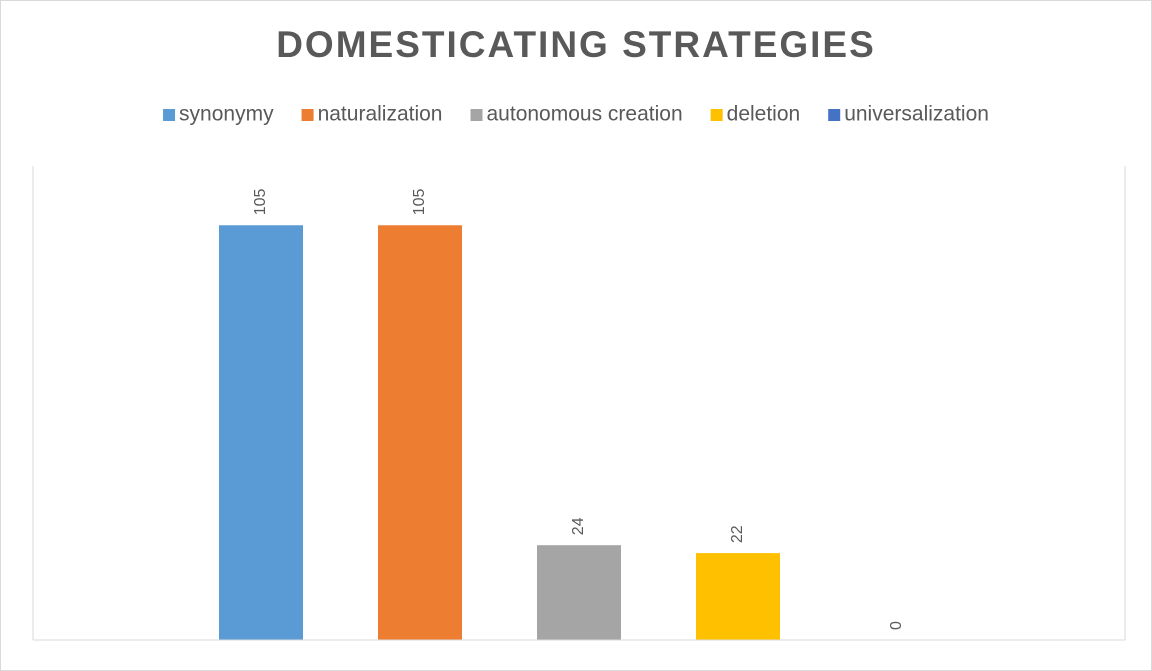  I want to click on data-label: 0, so click(896, 625).